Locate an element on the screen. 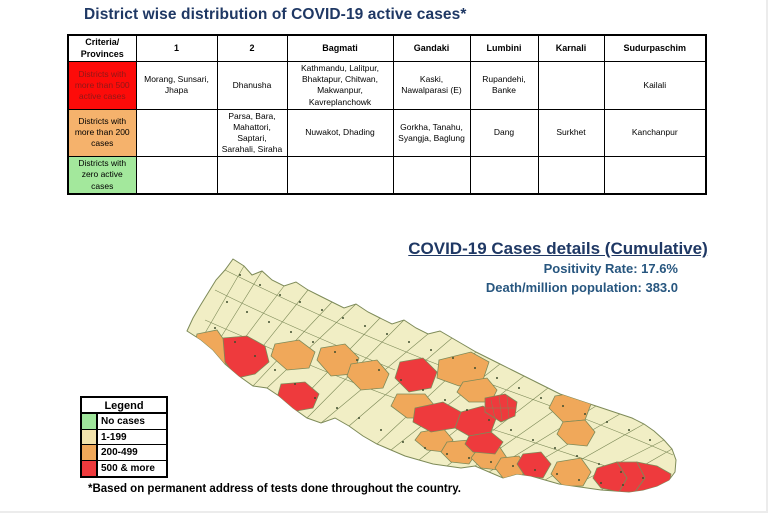  legend-swatch-500-more is located at coordinates (90, 468).